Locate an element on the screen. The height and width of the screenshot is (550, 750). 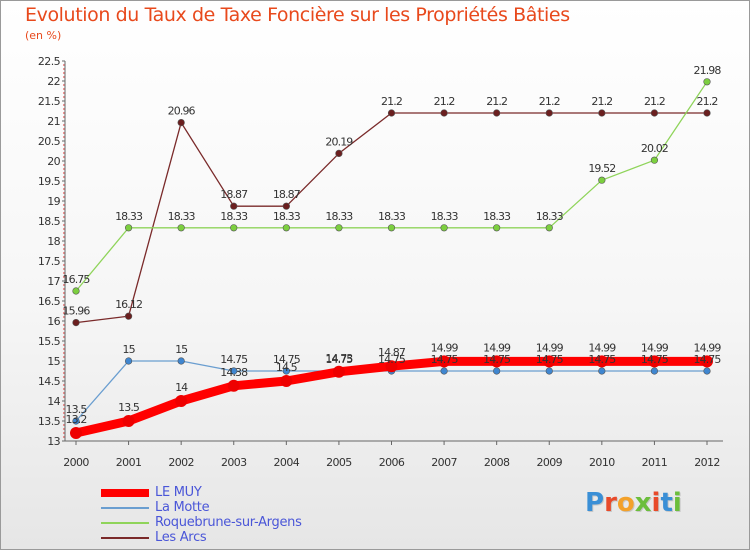
y-tick-label: 13 is located at coordinates (53, 441).